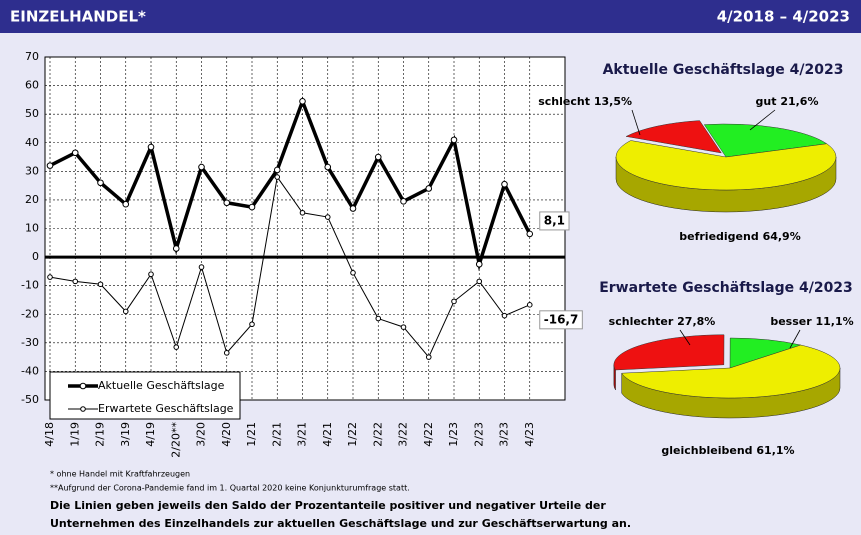 This screenshot has height=535, width=861. What do you see at coordinates (782, 236) in the screenshot?
I see `pie-value-label: 64,9%` at bounding box center [782, 236].